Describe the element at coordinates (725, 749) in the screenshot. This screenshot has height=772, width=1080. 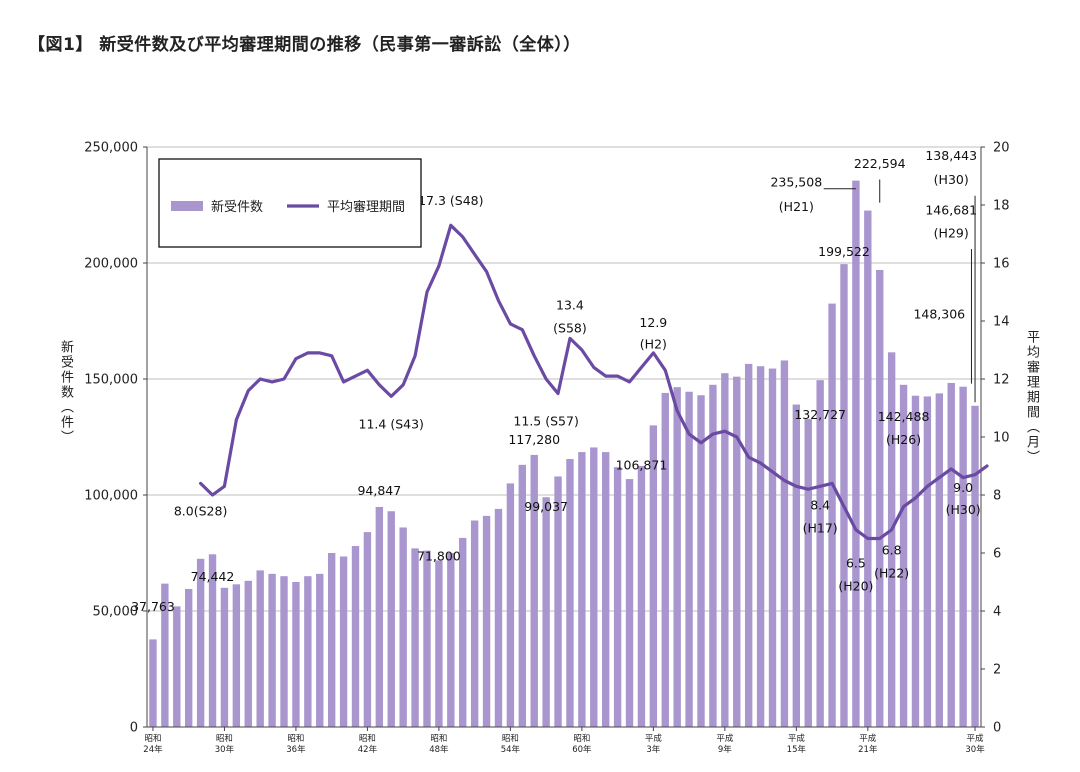
I see `x-tick-label-line2: 9年` at that location.